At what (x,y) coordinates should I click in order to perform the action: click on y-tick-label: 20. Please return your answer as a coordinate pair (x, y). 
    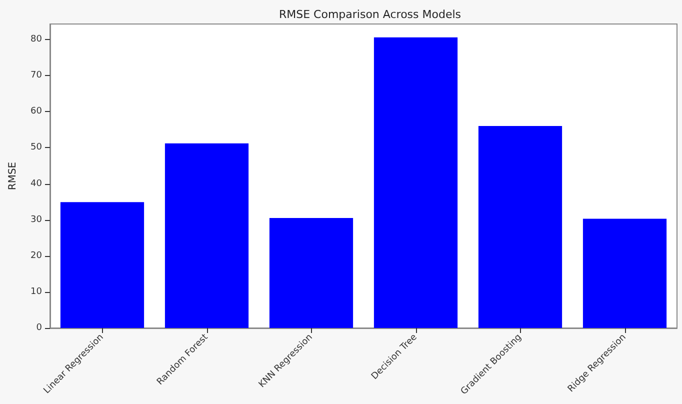
    Looking at the image, I should click on (36, 255).